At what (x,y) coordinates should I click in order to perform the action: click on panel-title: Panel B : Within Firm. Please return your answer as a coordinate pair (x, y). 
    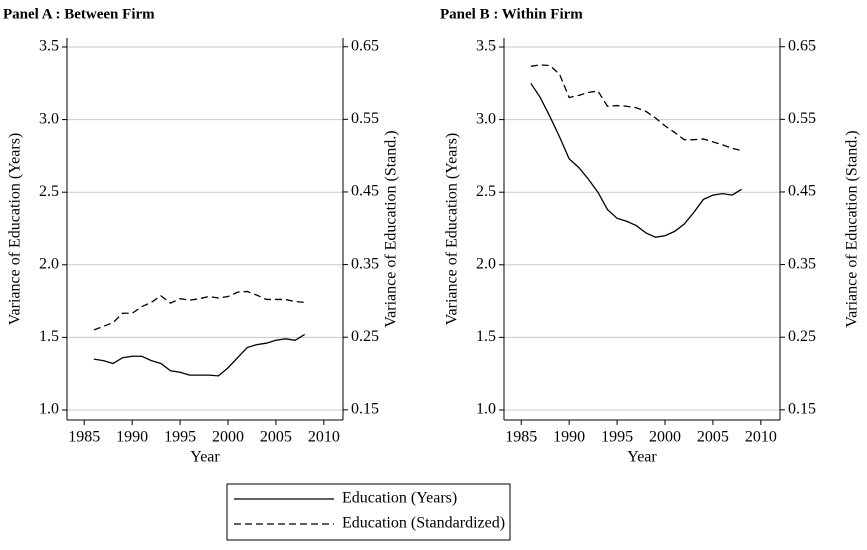
    Looking at the image, I should click on (511, 14).